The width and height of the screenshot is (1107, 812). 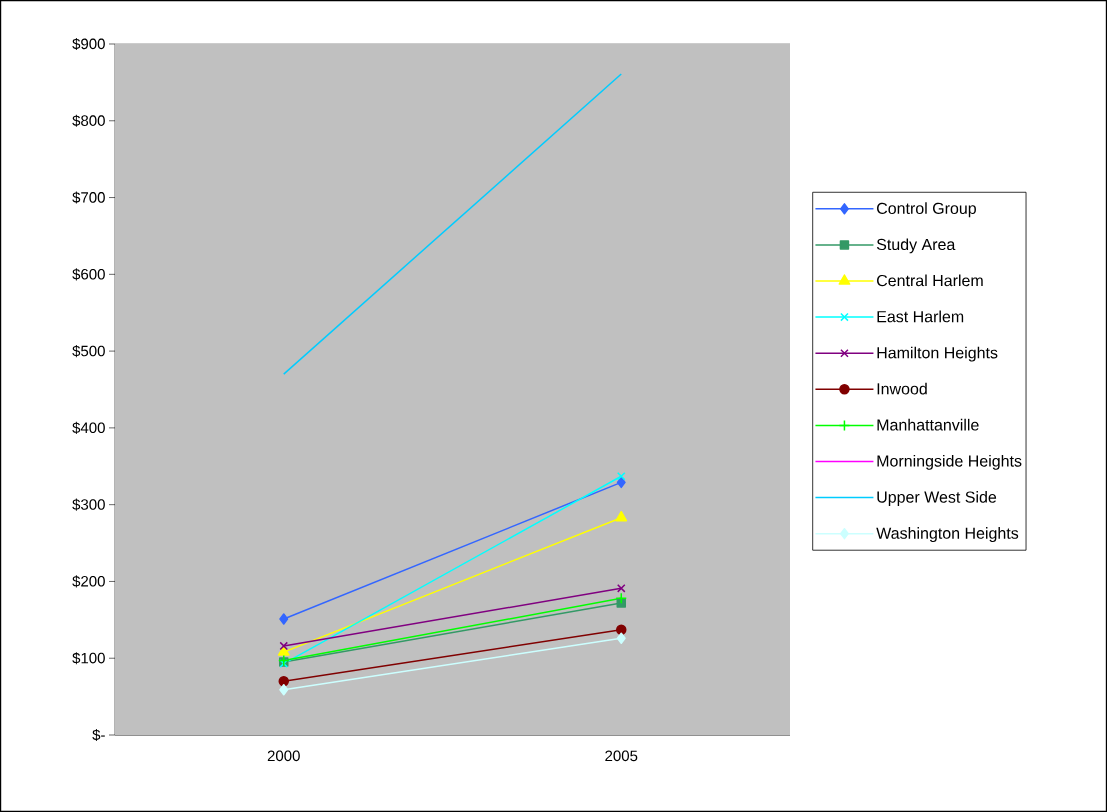 What do you see at coordinates (920, 316) in the screenshot?
I see `legend-label: East Harlem` at bounding box center [920, 316].